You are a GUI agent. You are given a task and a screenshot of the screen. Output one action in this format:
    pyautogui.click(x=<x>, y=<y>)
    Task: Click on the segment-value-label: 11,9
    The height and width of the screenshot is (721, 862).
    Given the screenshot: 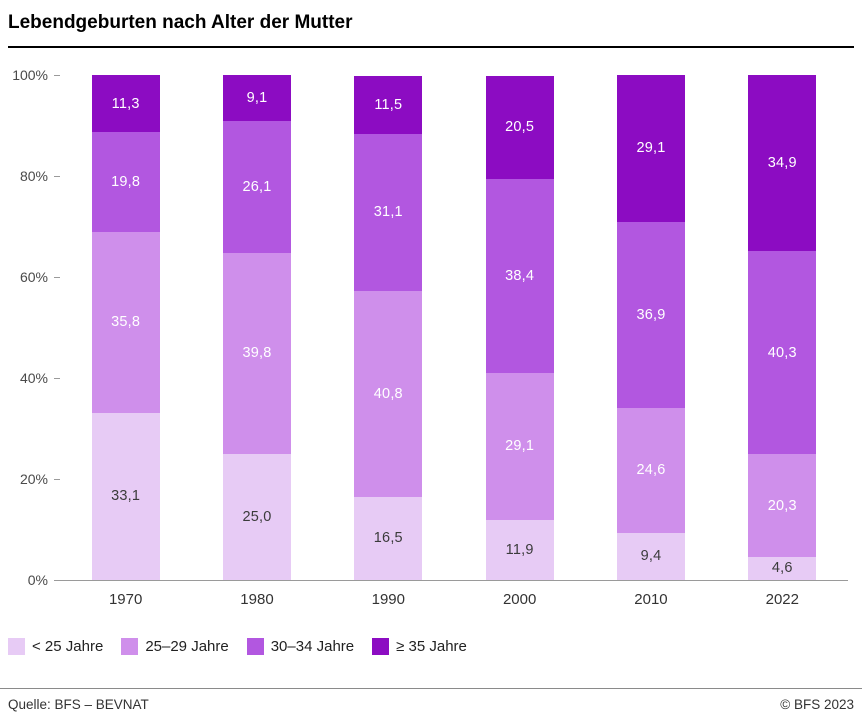 What is the action you would take?
    pyautogui.click(x=519, y=549)
    